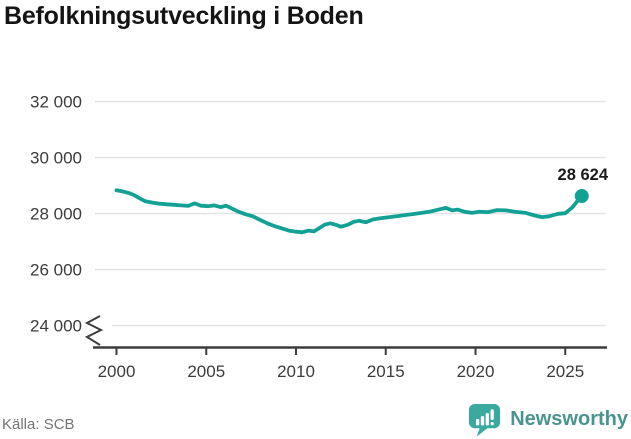 This screenshot has height=439, width=631. What do you see at coordinates (38, 424) in the screenshot?
I see `source-caption: Källa: SCB` at bounding box center [38, 424].